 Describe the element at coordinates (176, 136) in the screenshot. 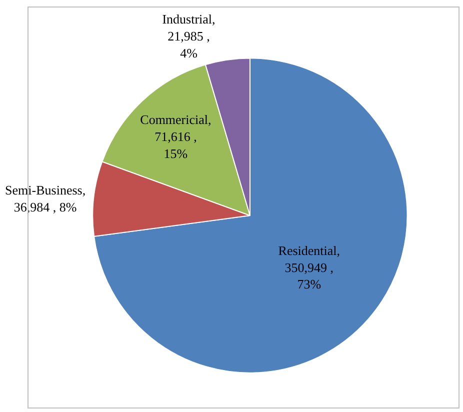

I see `slice-label: Commericial, 71,616 , 15%` at that location.